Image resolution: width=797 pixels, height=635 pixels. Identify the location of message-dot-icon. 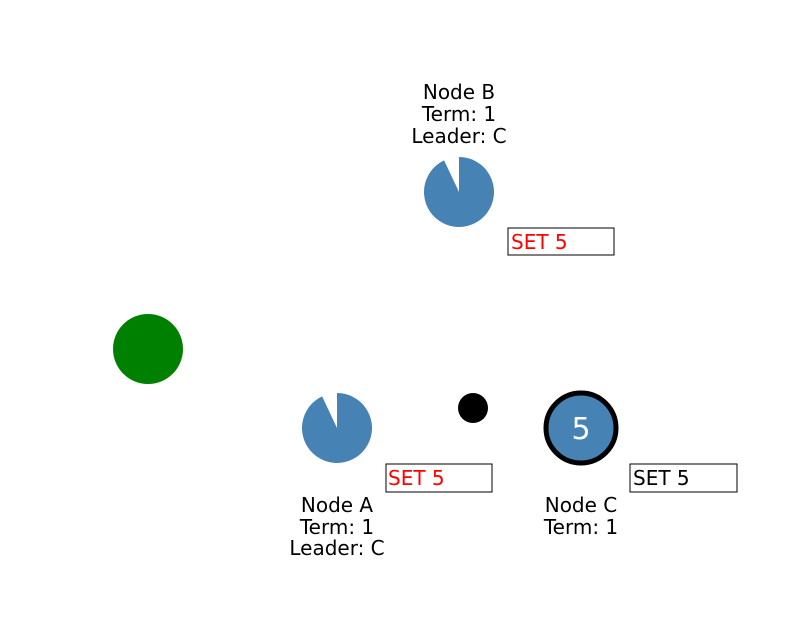
(473, 408).